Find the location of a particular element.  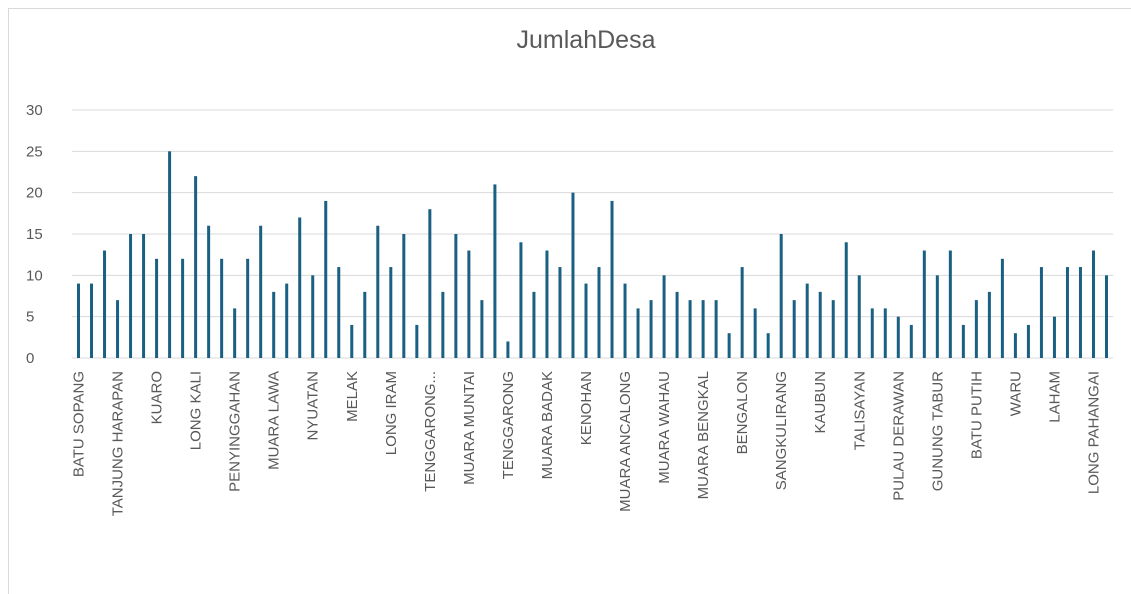

x-tick-label: BENGALON is located at coordinates (742, 412).